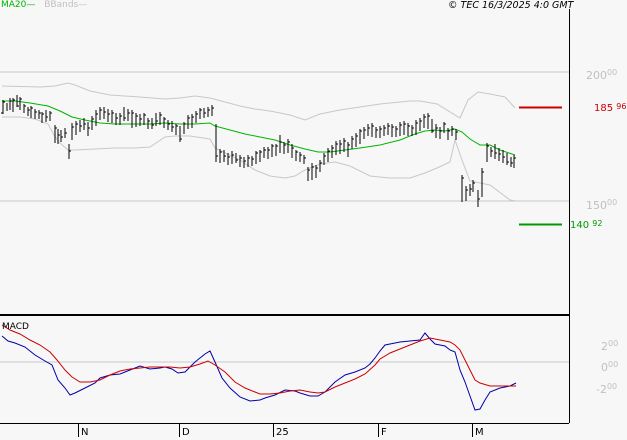 Image resolution: width=627 pixels, height=440 pixels. I want to click on macd-title: MACD, so click(15, 327).